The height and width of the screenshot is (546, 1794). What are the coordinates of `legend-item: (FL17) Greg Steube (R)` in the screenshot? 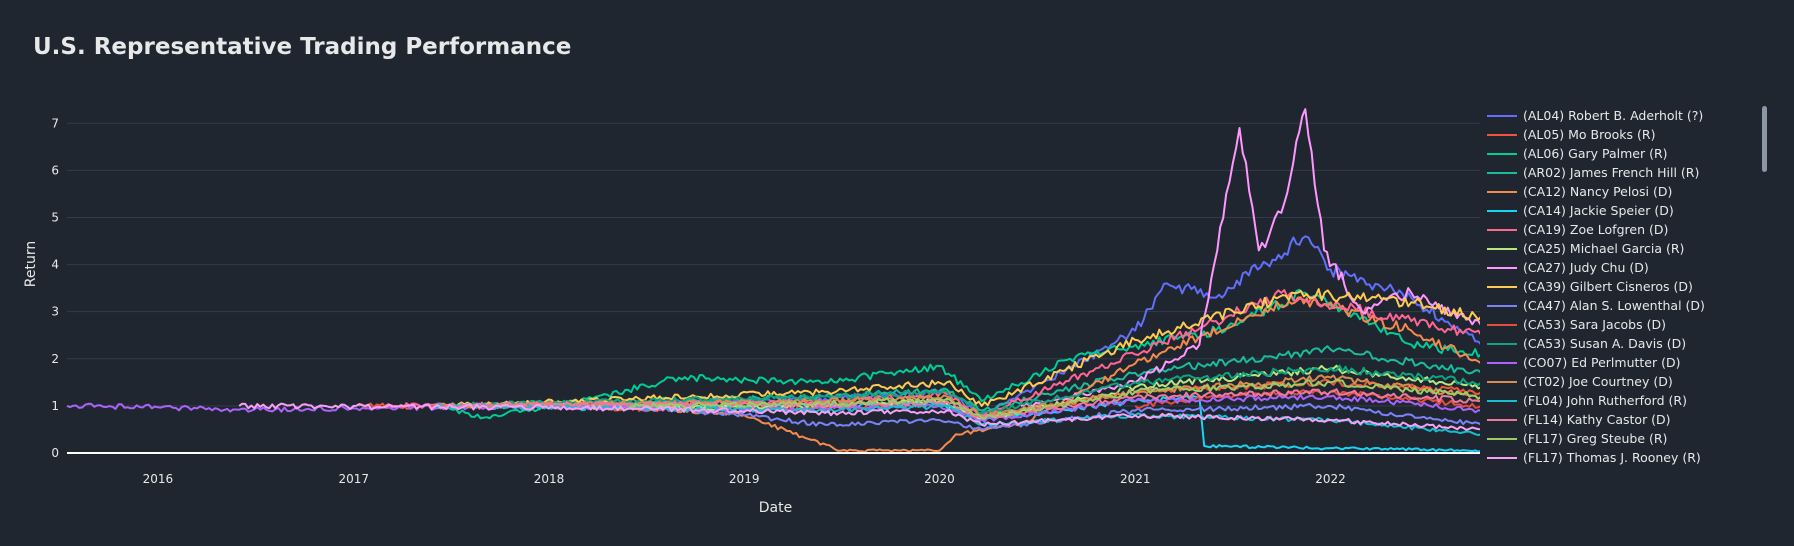 It's located at (1622, 438).